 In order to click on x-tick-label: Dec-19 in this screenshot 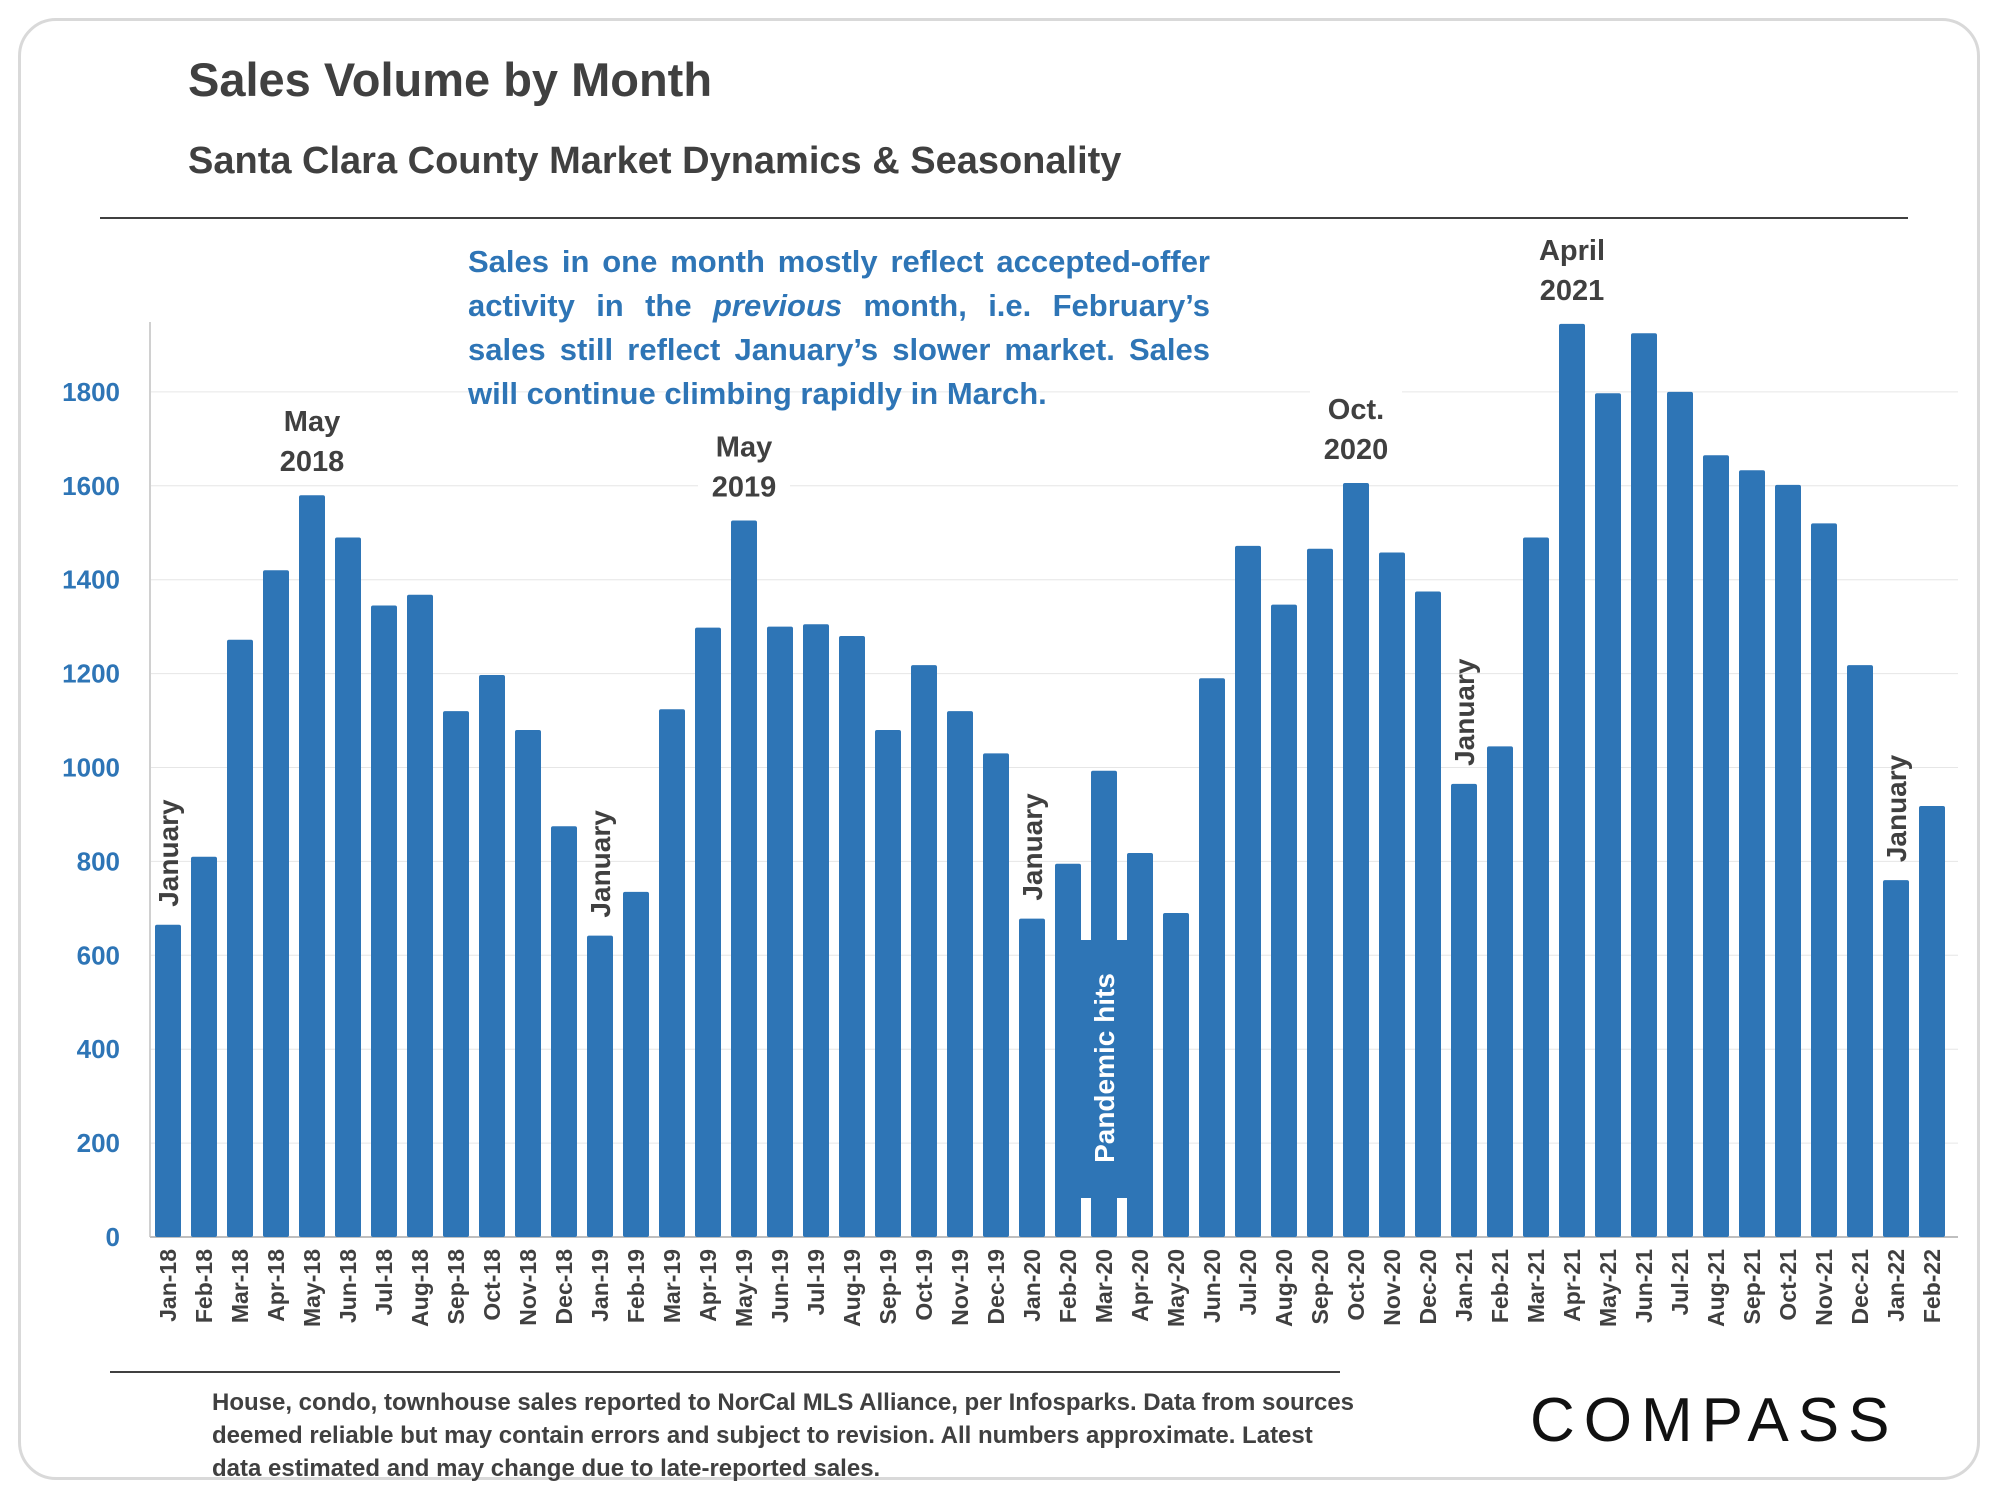, I will do `click(996, 1286)`.